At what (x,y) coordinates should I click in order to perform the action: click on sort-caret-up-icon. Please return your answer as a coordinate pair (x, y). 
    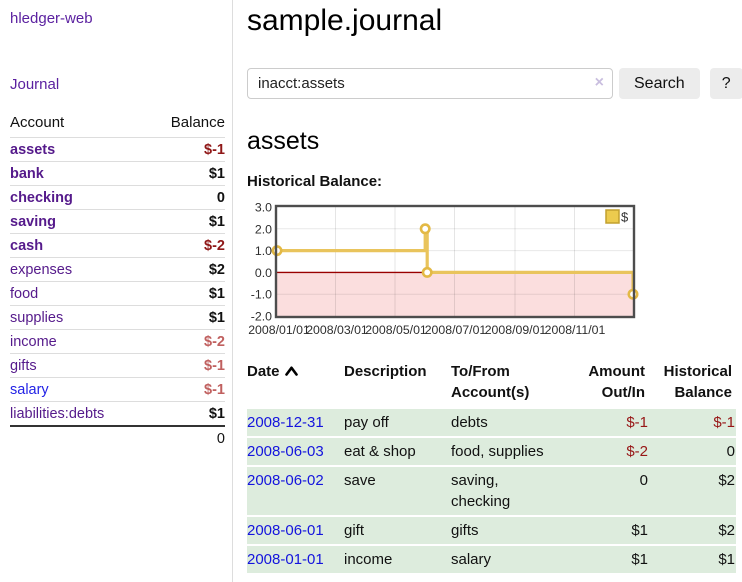
    Looking at the image, I should click on (291, 371).